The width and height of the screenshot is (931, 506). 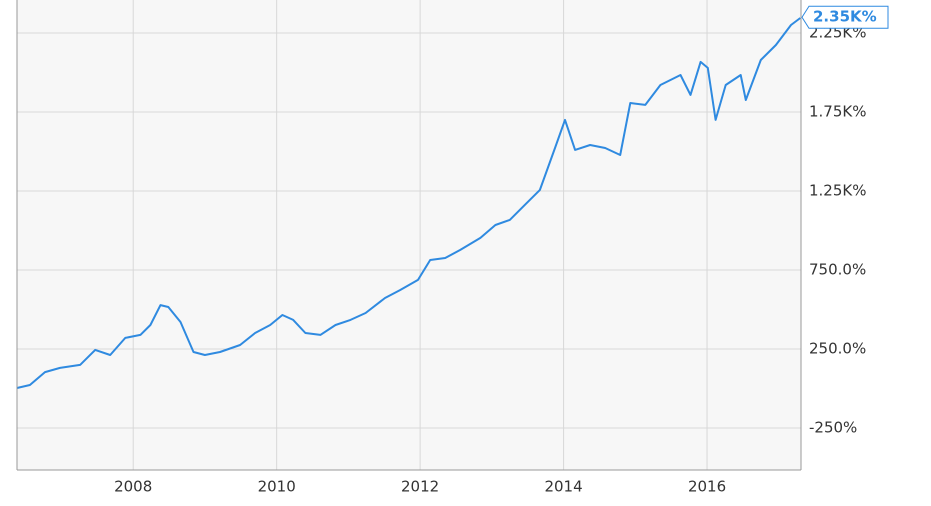 What do you see at coordinates (833, 427) in the screenshot?
I see `y-tick-label: -250%` at bounding box center [833, 427].